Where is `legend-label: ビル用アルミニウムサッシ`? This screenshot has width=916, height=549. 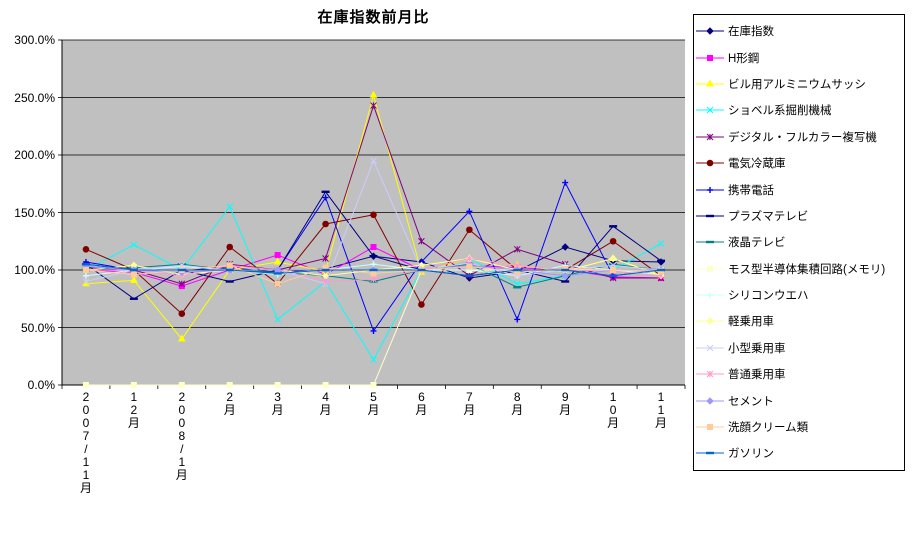
legend-label: ビル用アルミニウムサッシ is located at coordinates (797, 84).